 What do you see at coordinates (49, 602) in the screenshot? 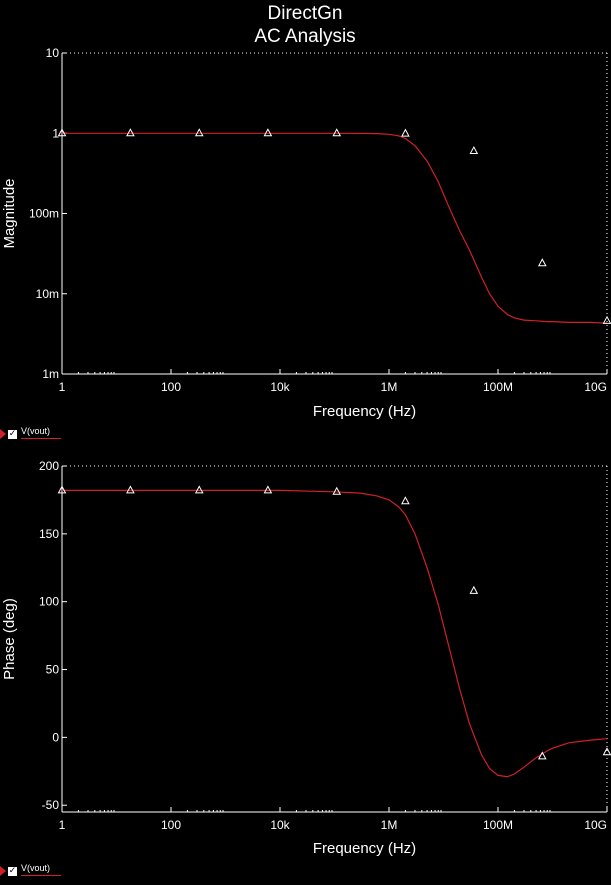
I see `y-tick-label: 100` at bounding box center [49, 602].